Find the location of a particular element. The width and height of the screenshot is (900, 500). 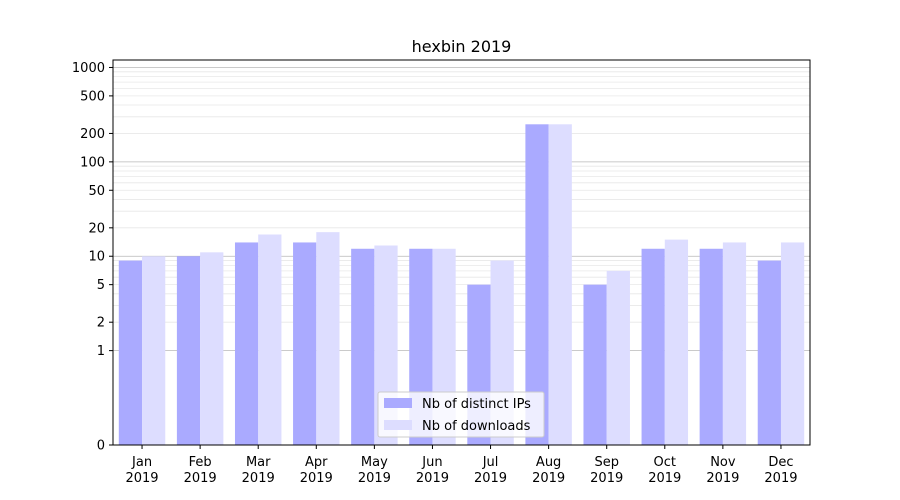

x-tick-label: Dec 2019 is located at coordinates (780, 470).